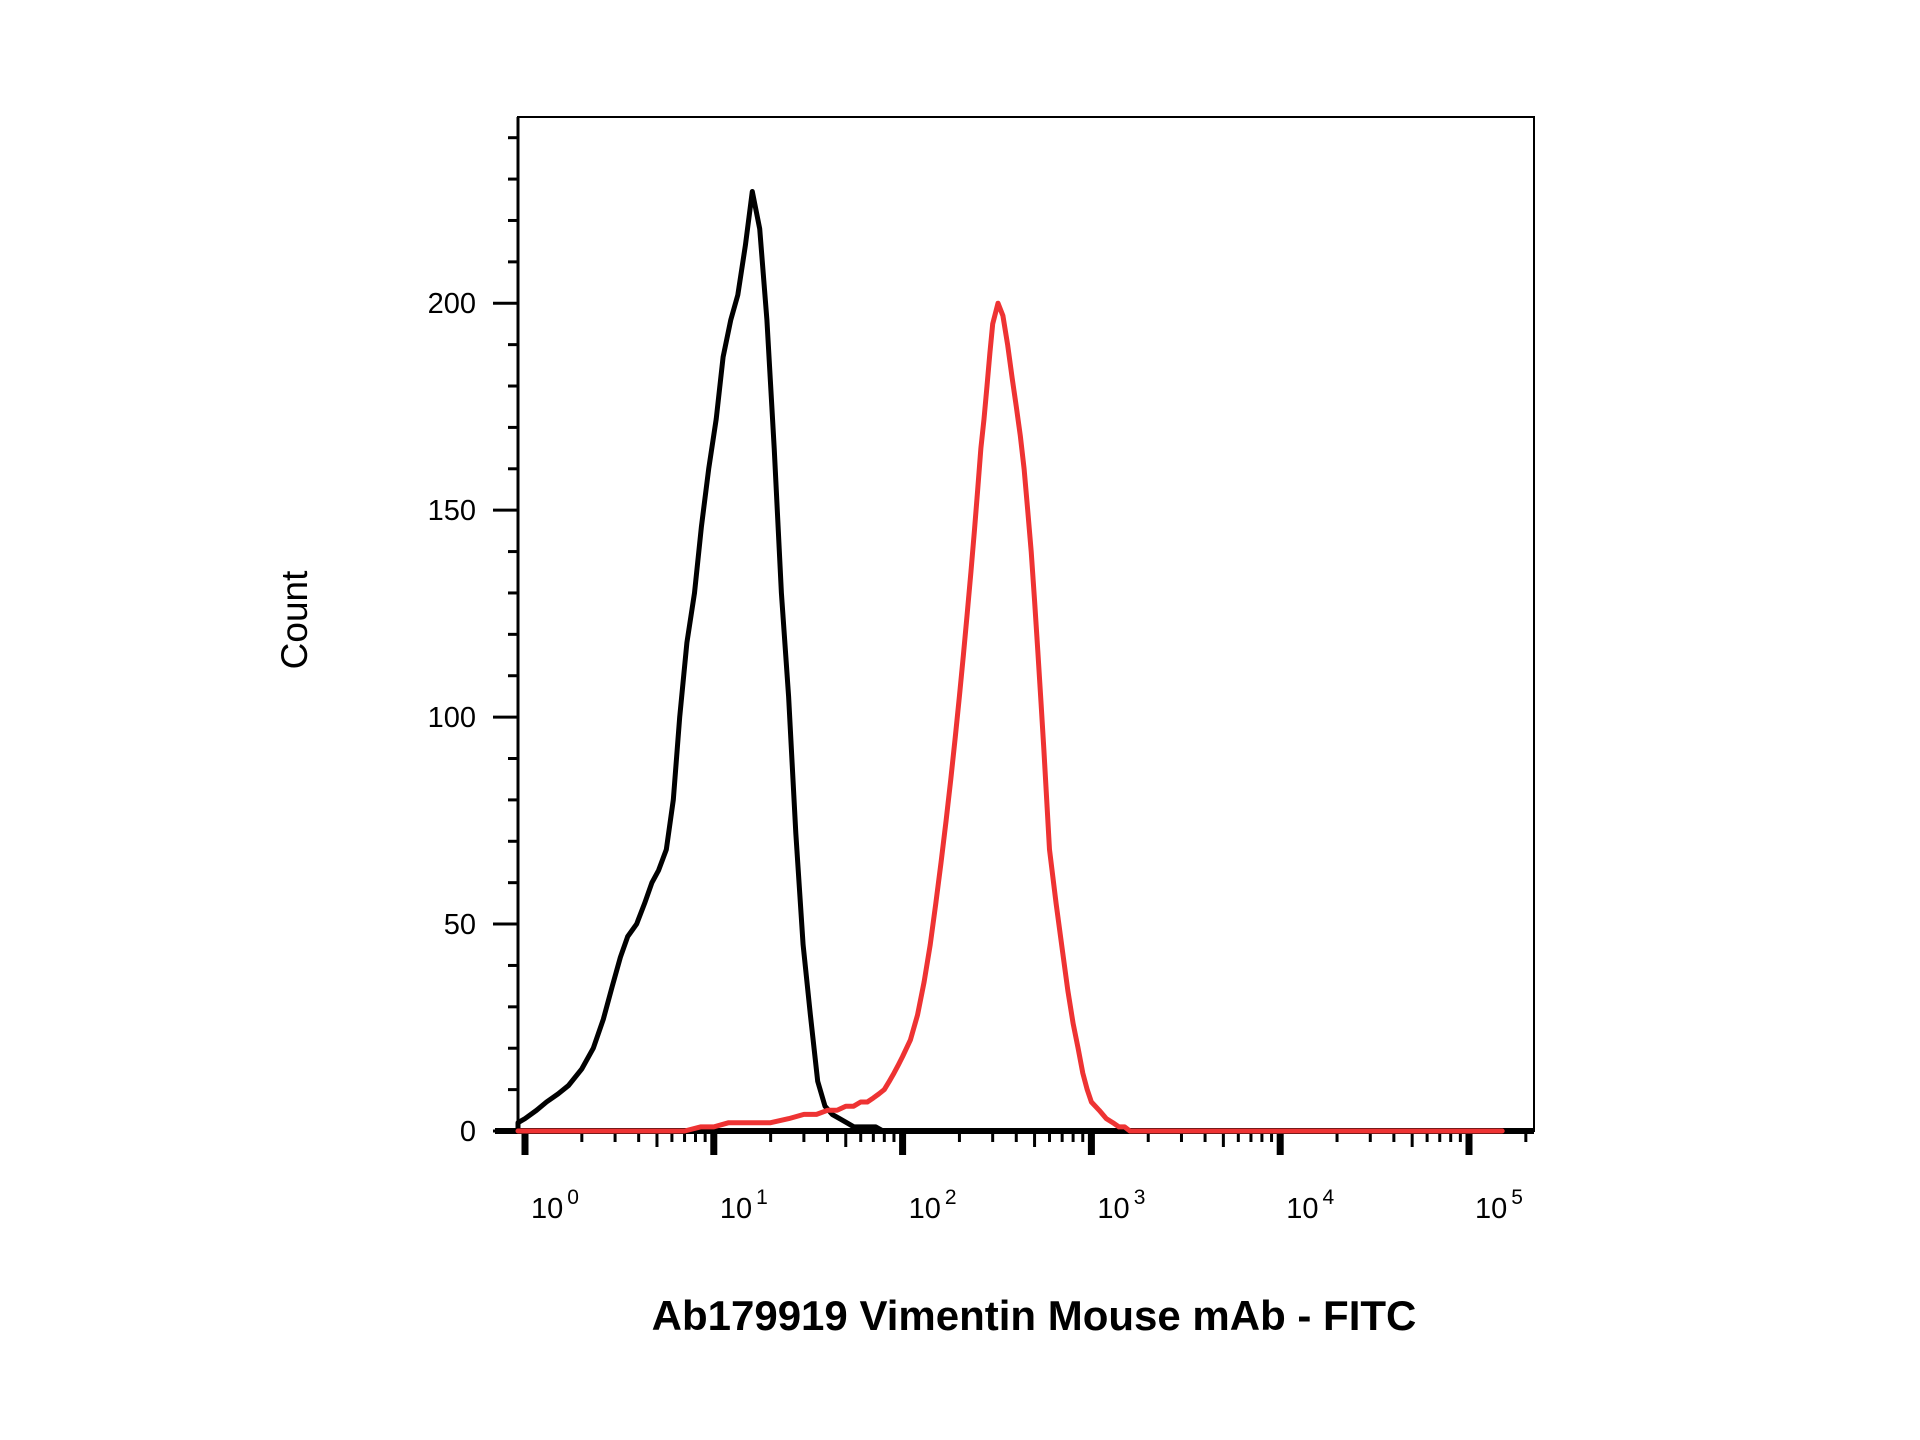  Describe the element at coordinates (452, 718) in the screenshot. I see `y-tick-label: 100` at that location.